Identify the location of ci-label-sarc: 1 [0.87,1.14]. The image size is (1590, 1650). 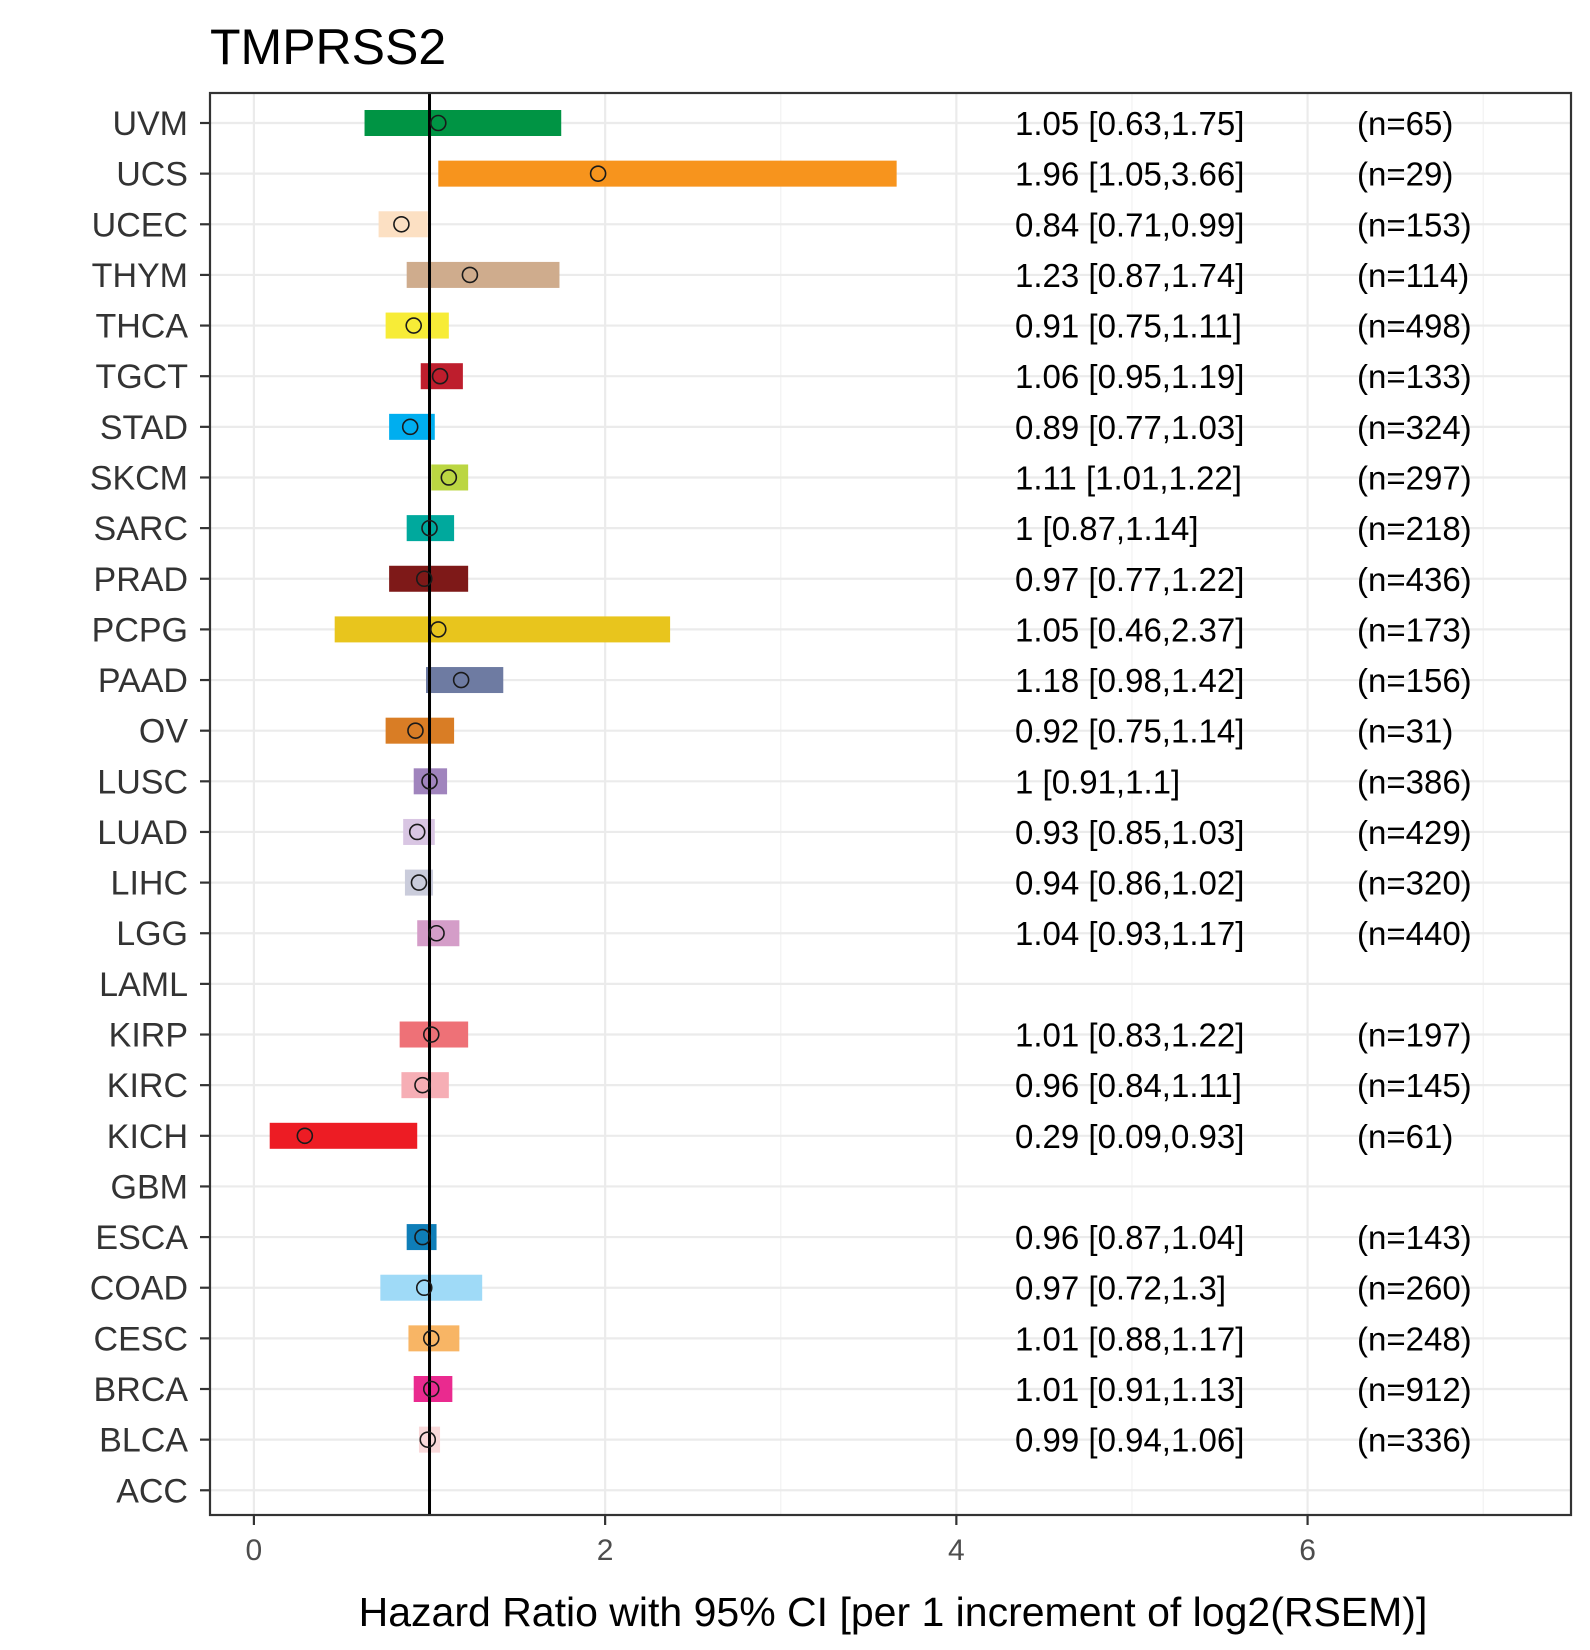
(1106, 528).